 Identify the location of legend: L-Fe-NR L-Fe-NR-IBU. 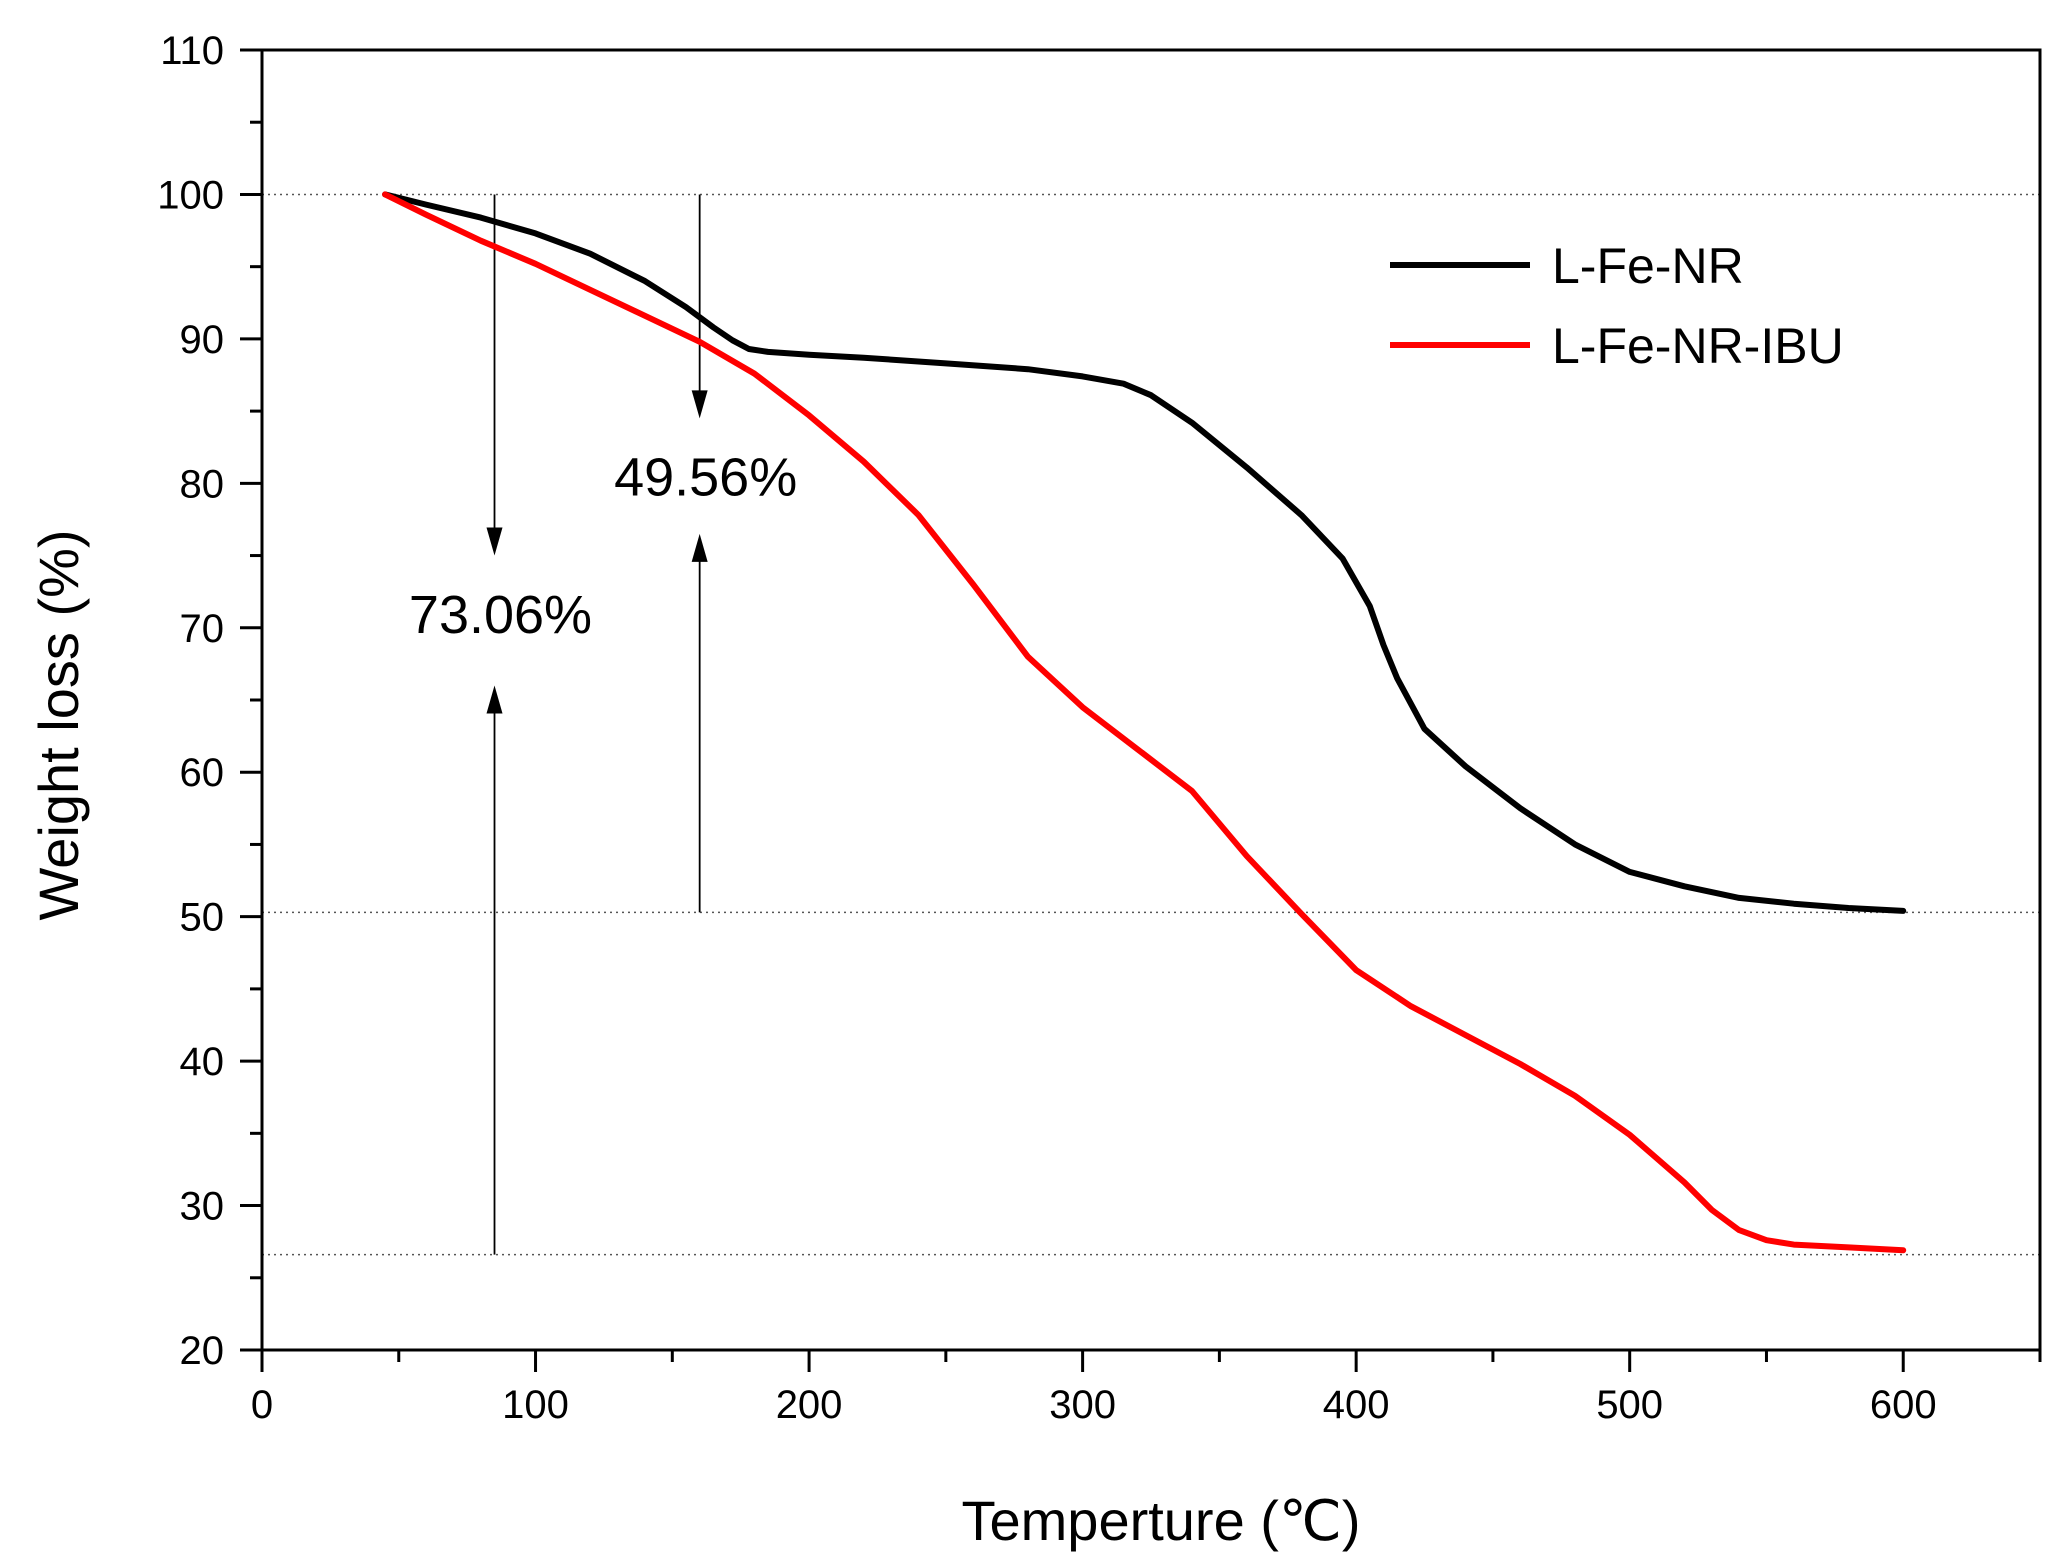
(1617, 306).